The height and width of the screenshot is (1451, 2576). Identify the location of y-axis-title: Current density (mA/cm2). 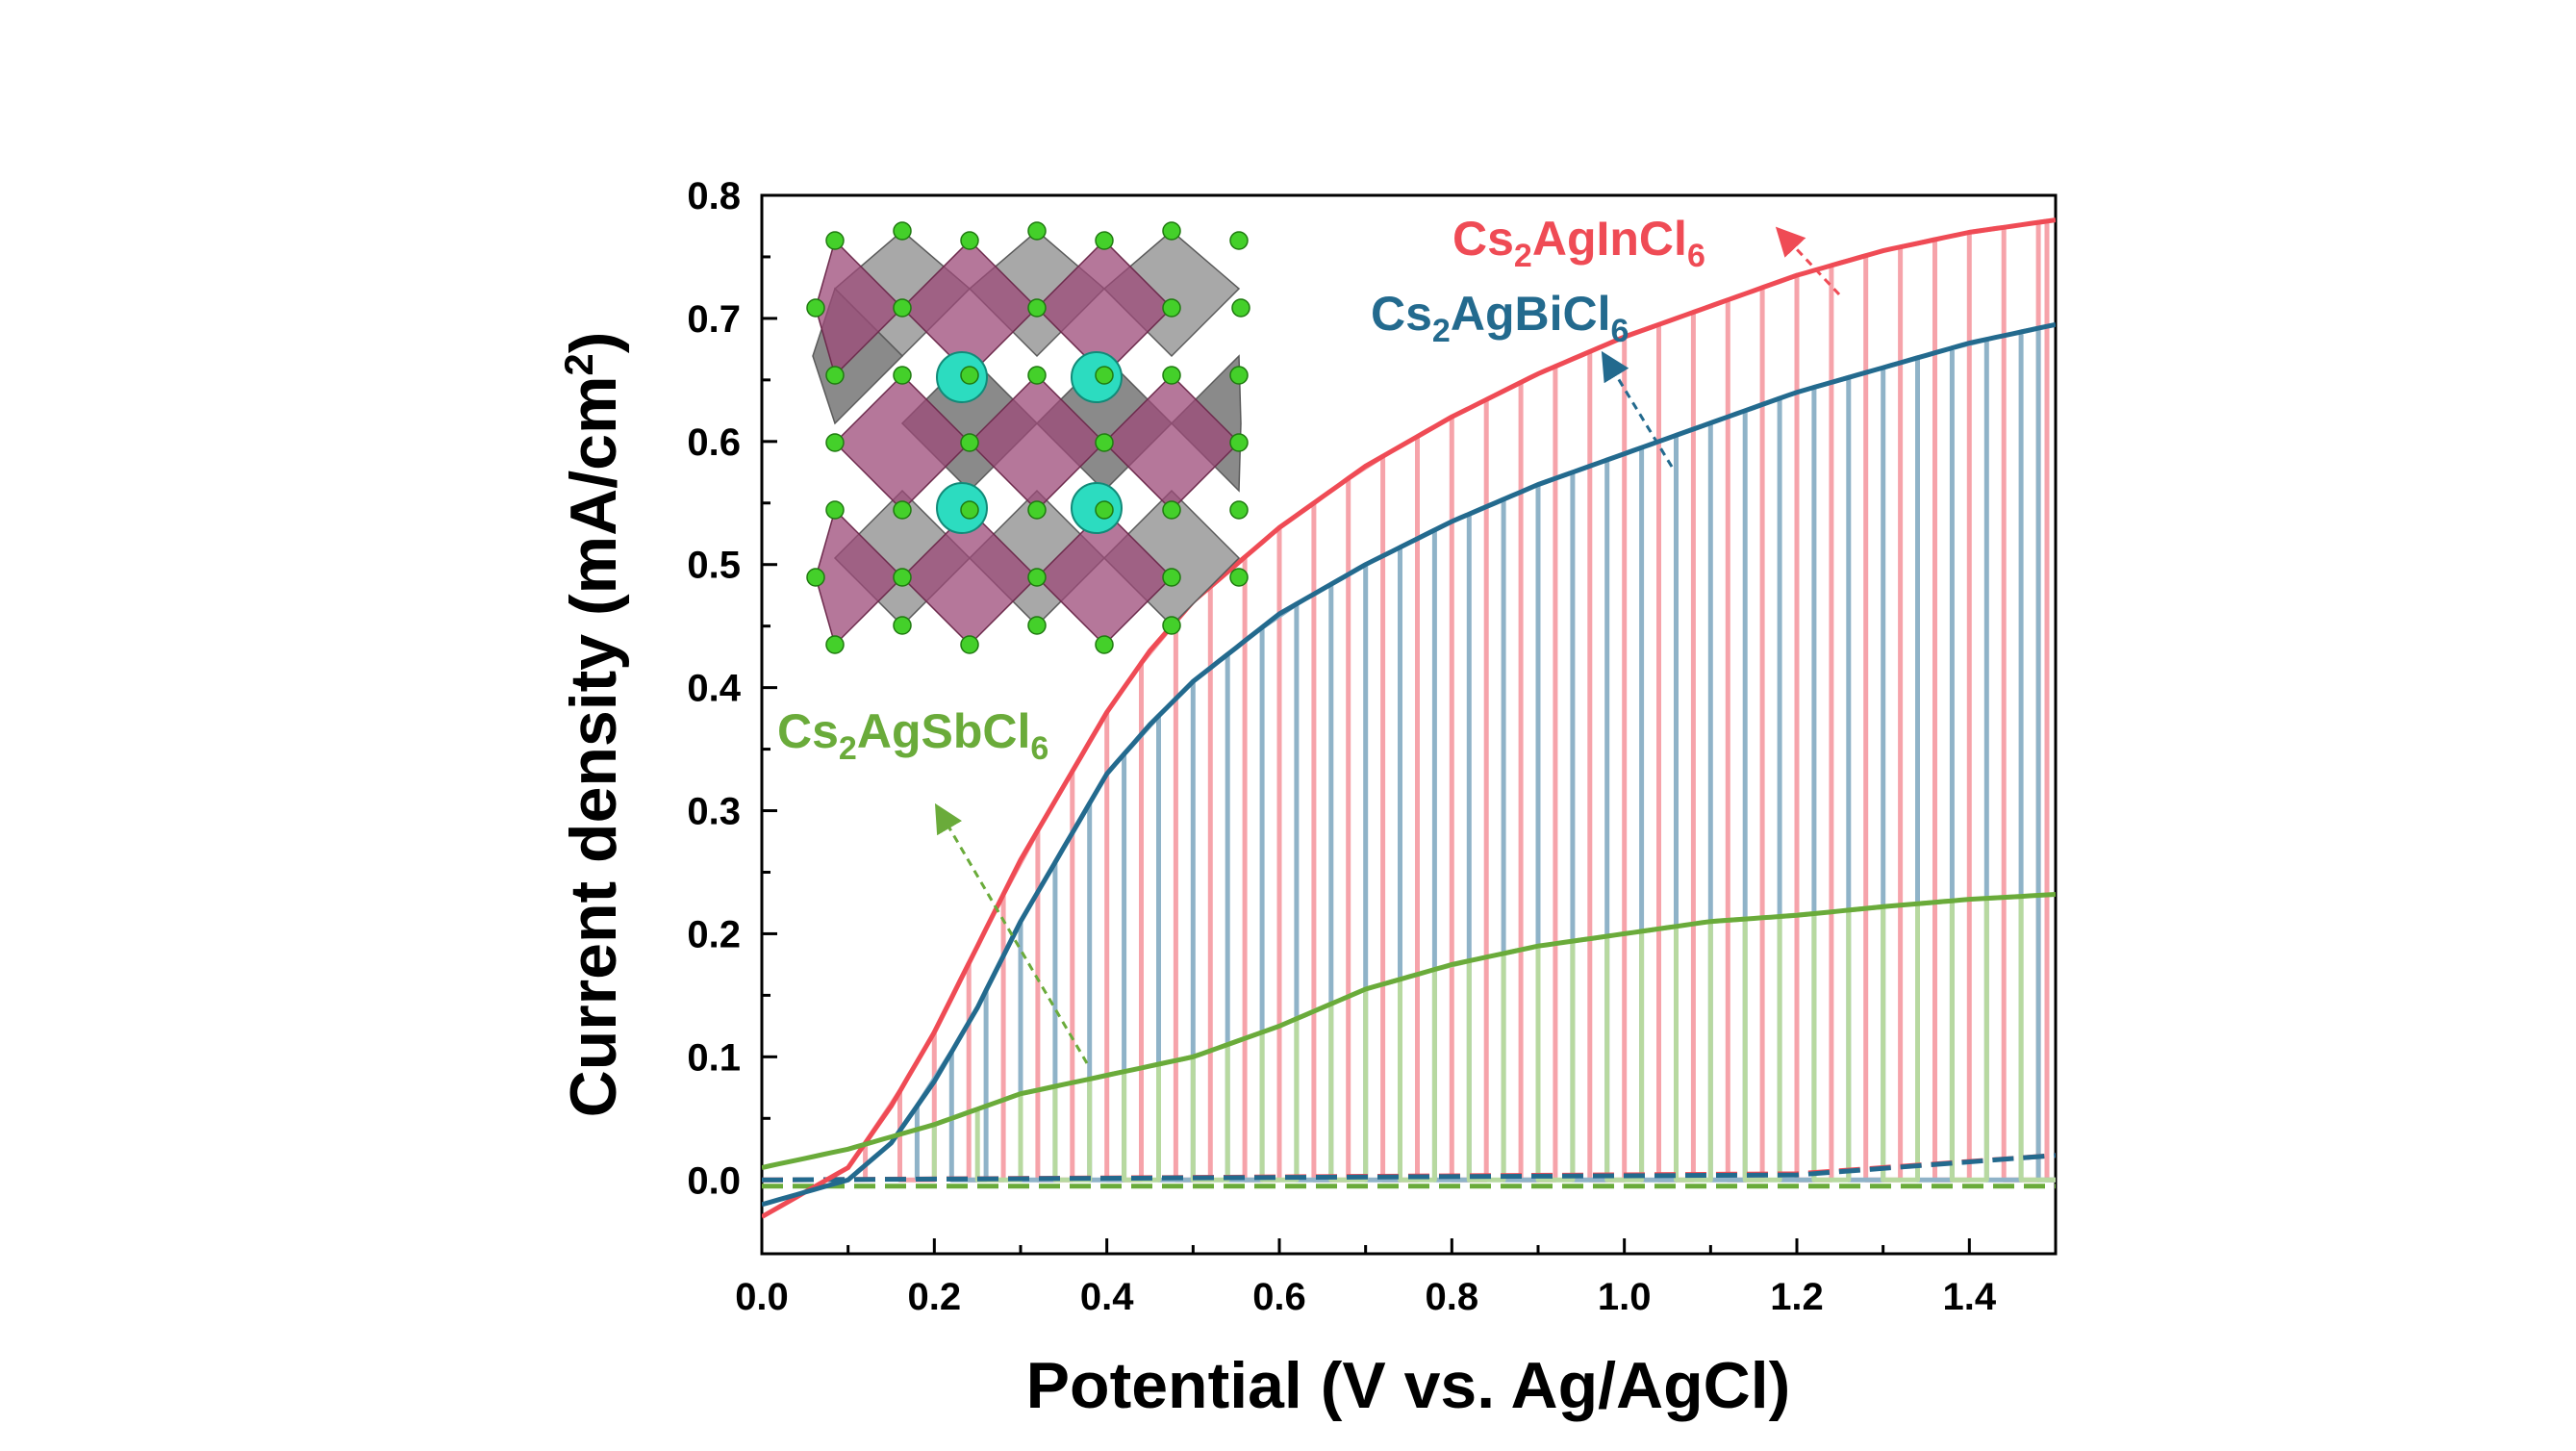
(593, 725).